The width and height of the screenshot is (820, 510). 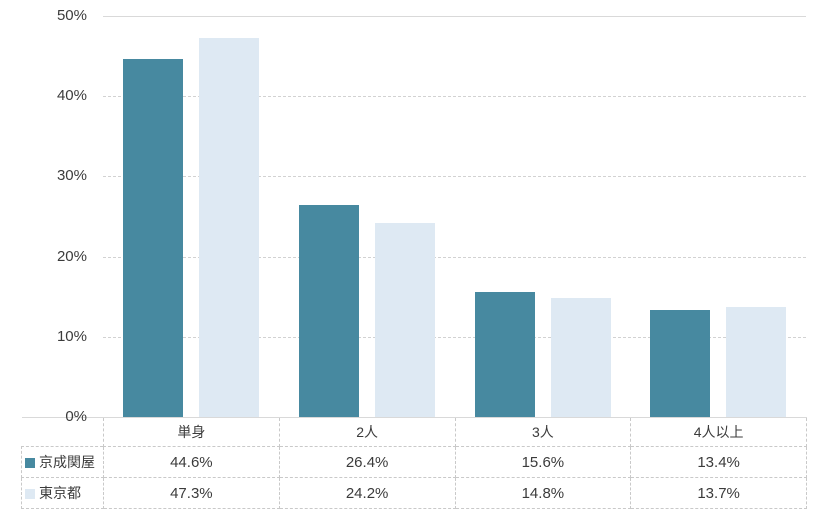 What do you see at coordinates (191, 493) in the screenshot?
I see `value-cell: 47.3%` at bounding box center [191, 493].